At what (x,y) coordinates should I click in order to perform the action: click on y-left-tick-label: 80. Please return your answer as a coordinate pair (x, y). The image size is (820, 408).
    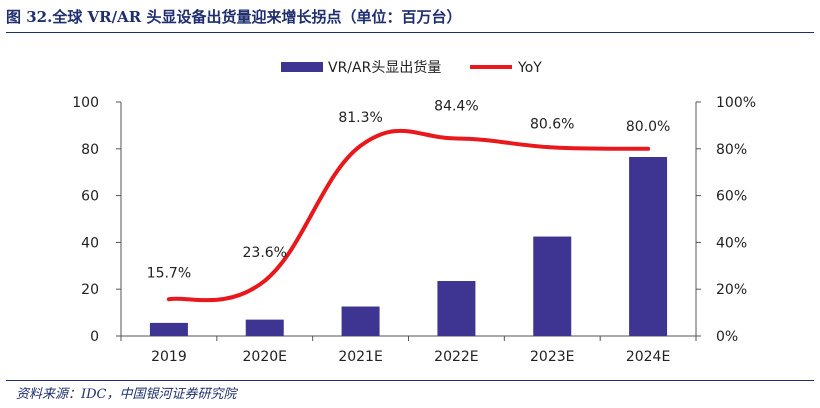
    Looking at the image, I should click on (90, 150).